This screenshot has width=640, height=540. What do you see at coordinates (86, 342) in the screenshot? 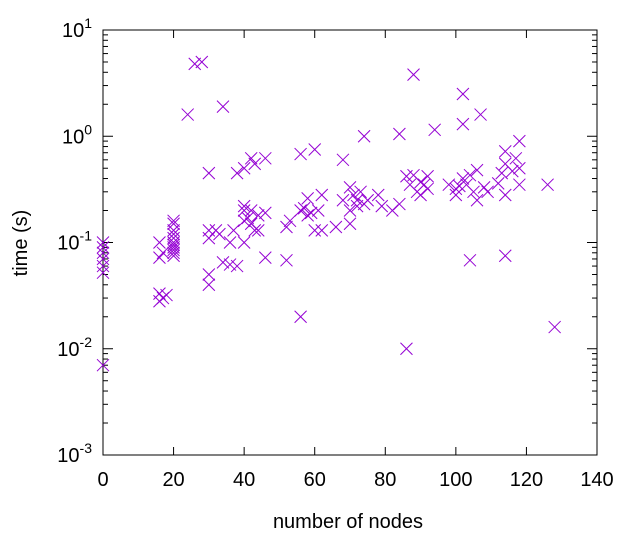
I see `y-tick-exponent: -2` at bounding box center [86, 342].